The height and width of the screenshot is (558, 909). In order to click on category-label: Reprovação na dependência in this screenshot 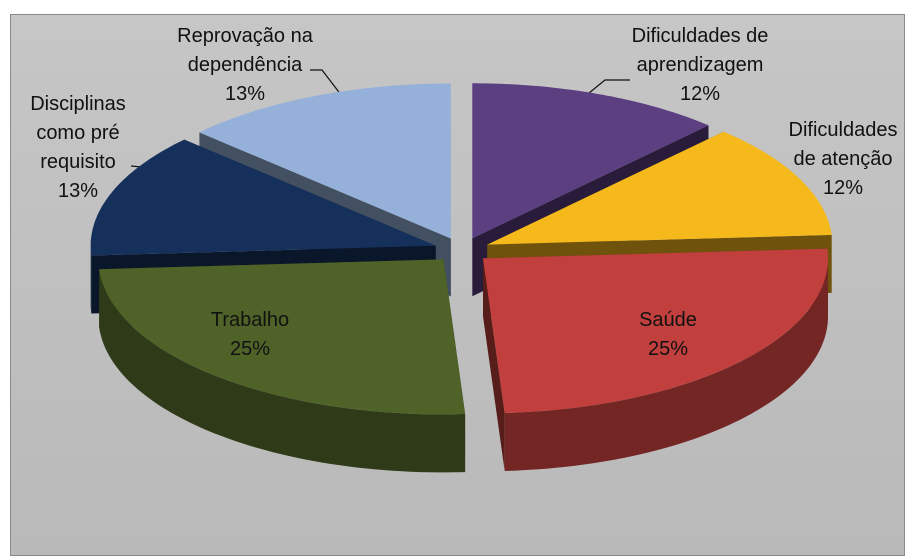, I will do `click(245, 50)`.